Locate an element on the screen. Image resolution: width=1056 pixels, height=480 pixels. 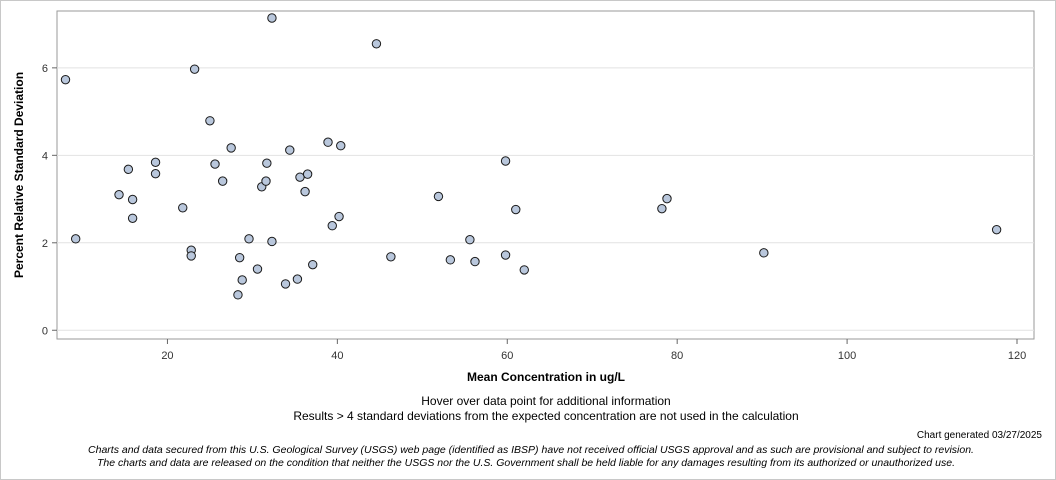
data-point: 28.3, 0.81 is located at coordinates (238, 295).